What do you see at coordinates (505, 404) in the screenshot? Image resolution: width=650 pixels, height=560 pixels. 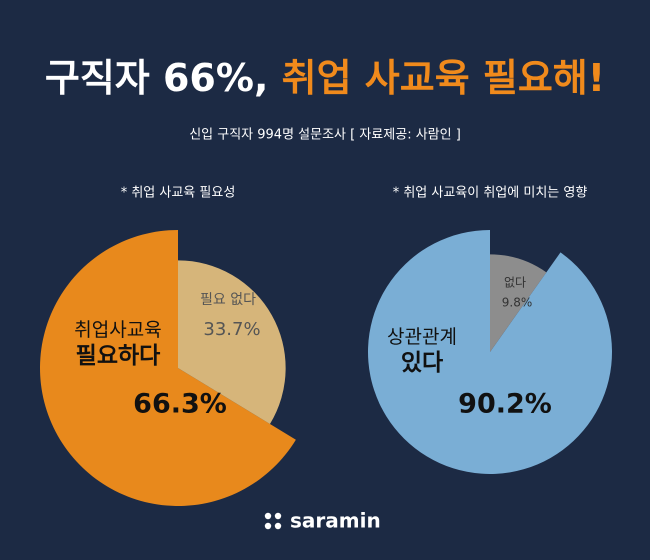 I see `value-label: 90.2%` at bounding box center [505, 404].